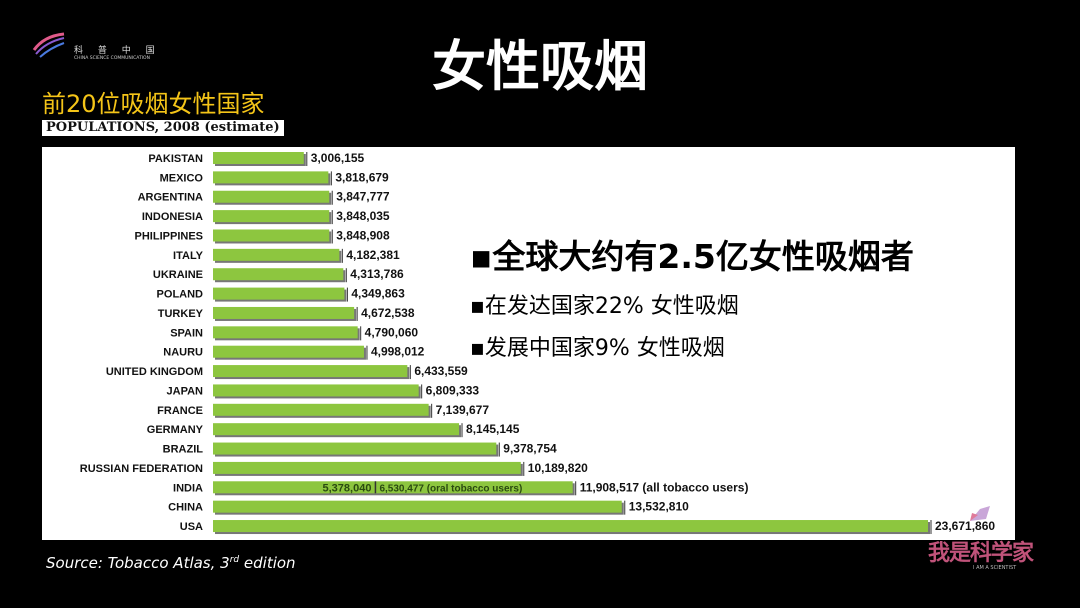 This screenshot has height=608, width=1080. Describe the element at coordinates (234, 560) in the screenshot. I see `source-sup: rd` at that location.